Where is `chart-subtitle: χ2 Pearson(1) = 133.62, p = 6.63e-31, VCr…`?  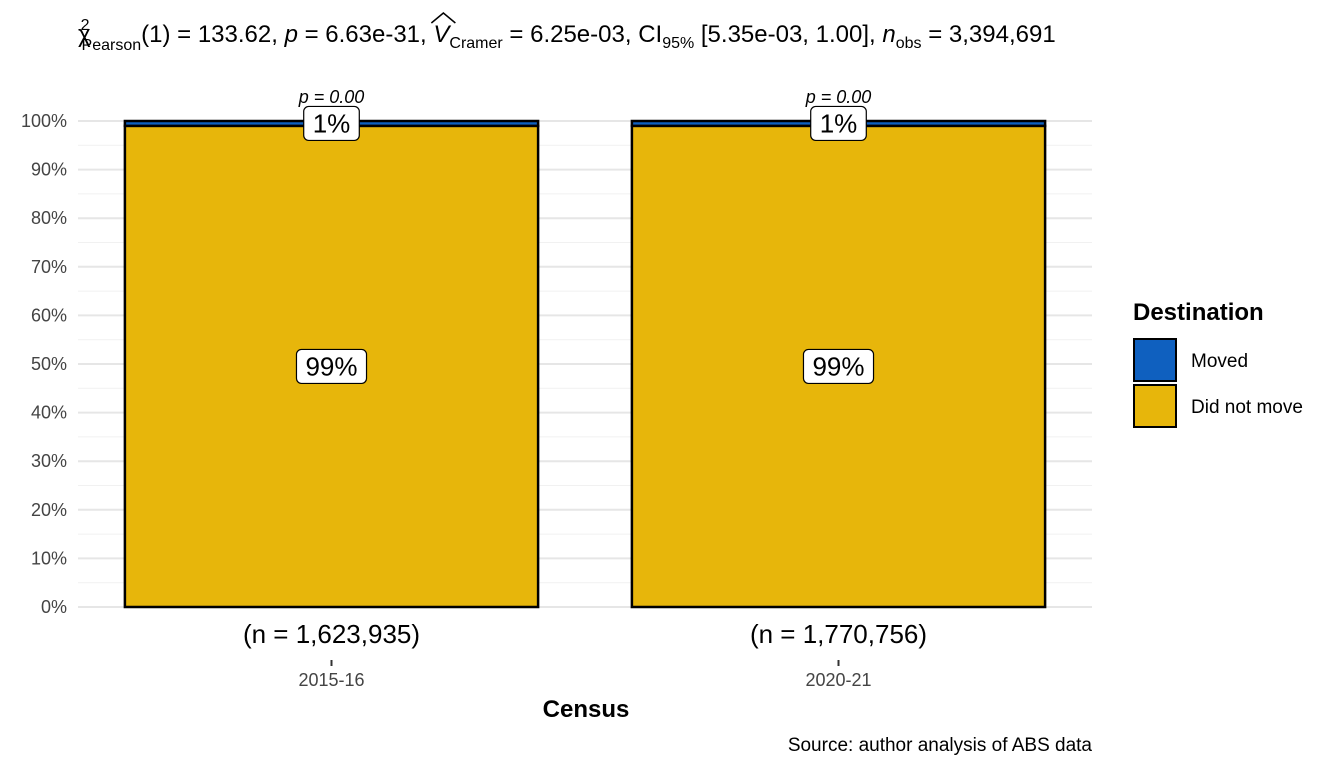
chart-subtitle: χ2 Pearson(1) = 133.62, p = 6.63e-31, VCr… is located at coordinates (567, 35).